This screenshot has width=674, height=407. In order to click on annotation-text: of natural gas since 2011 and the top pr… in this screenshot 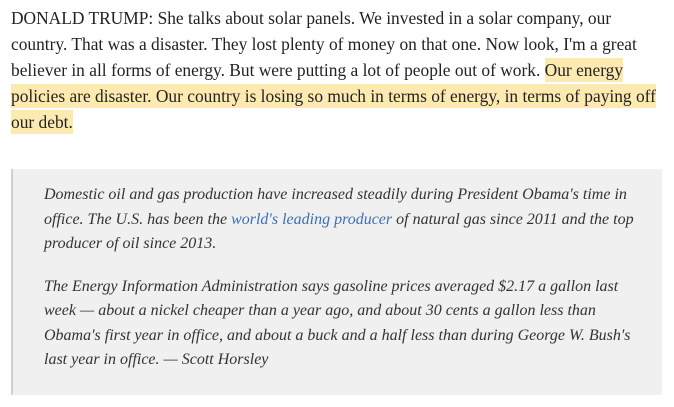, I will do `click(339, 231)`.